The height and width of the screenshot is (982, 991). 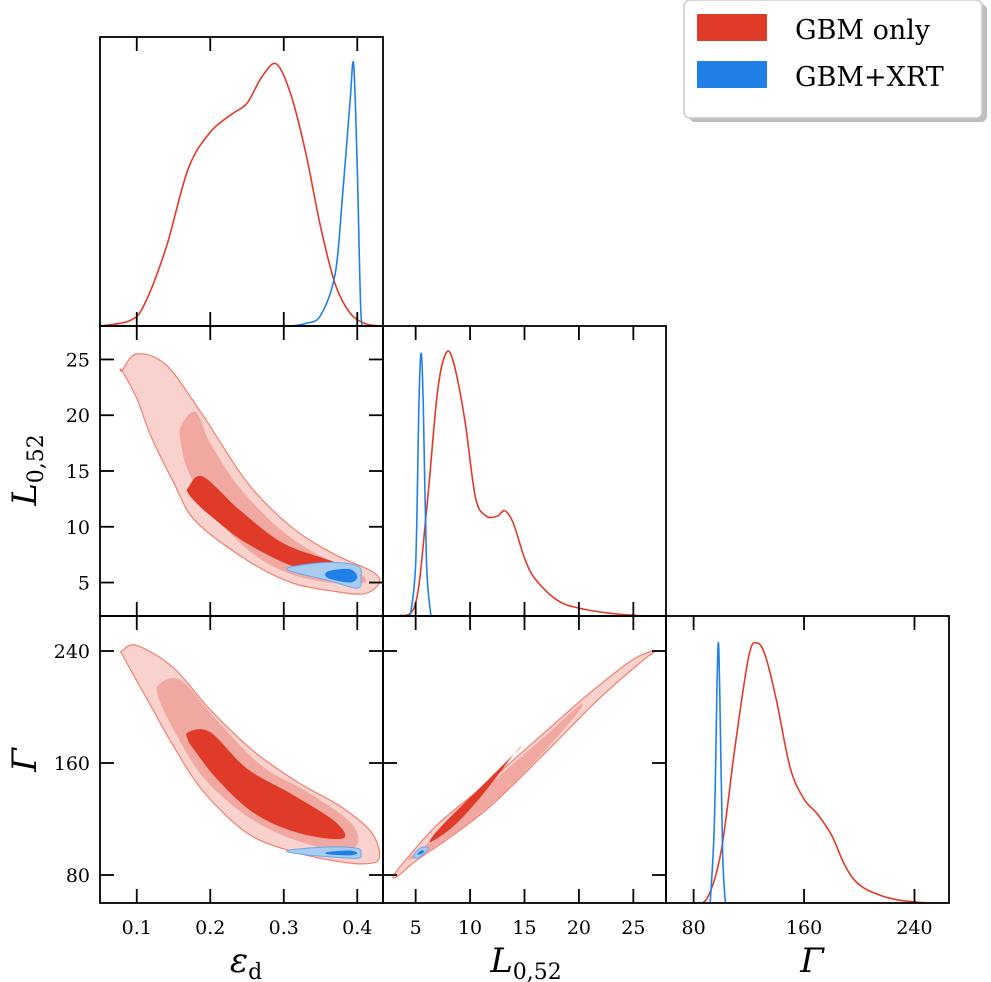 I want to click on y-tick-label-G: 80, so click(x=78, y=876).